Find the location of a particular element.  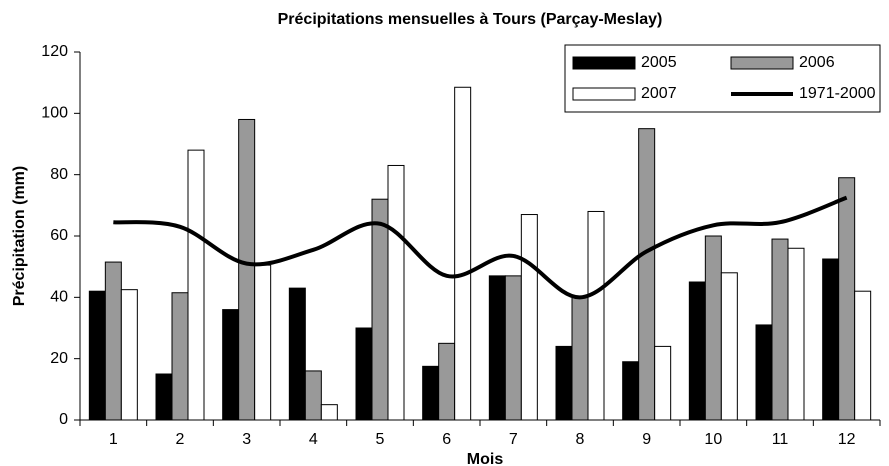

legend-label: 2006 is located at coordinates (817, 62).